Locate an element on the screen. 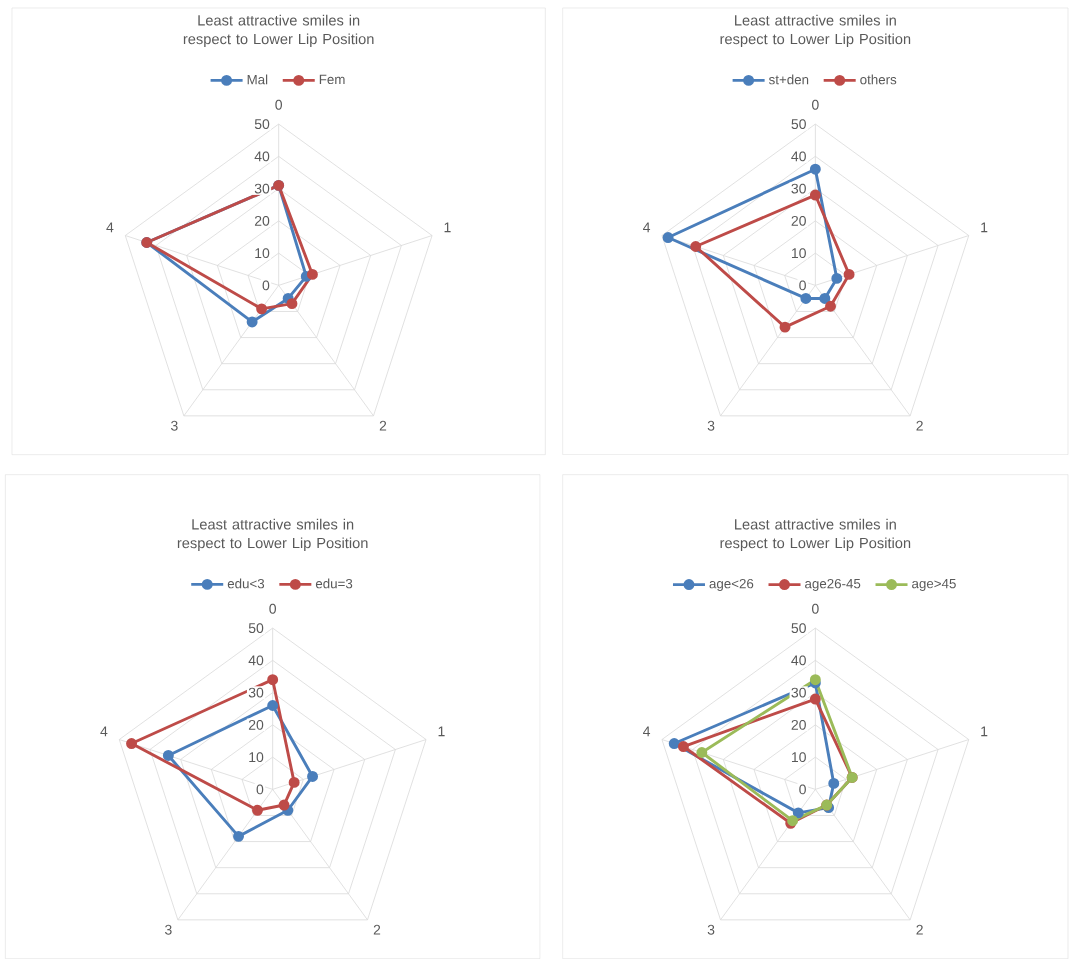 The height and width of the screenshot is (959, 1069). legend-label: edu<3 is located at coordinates (246, 583).